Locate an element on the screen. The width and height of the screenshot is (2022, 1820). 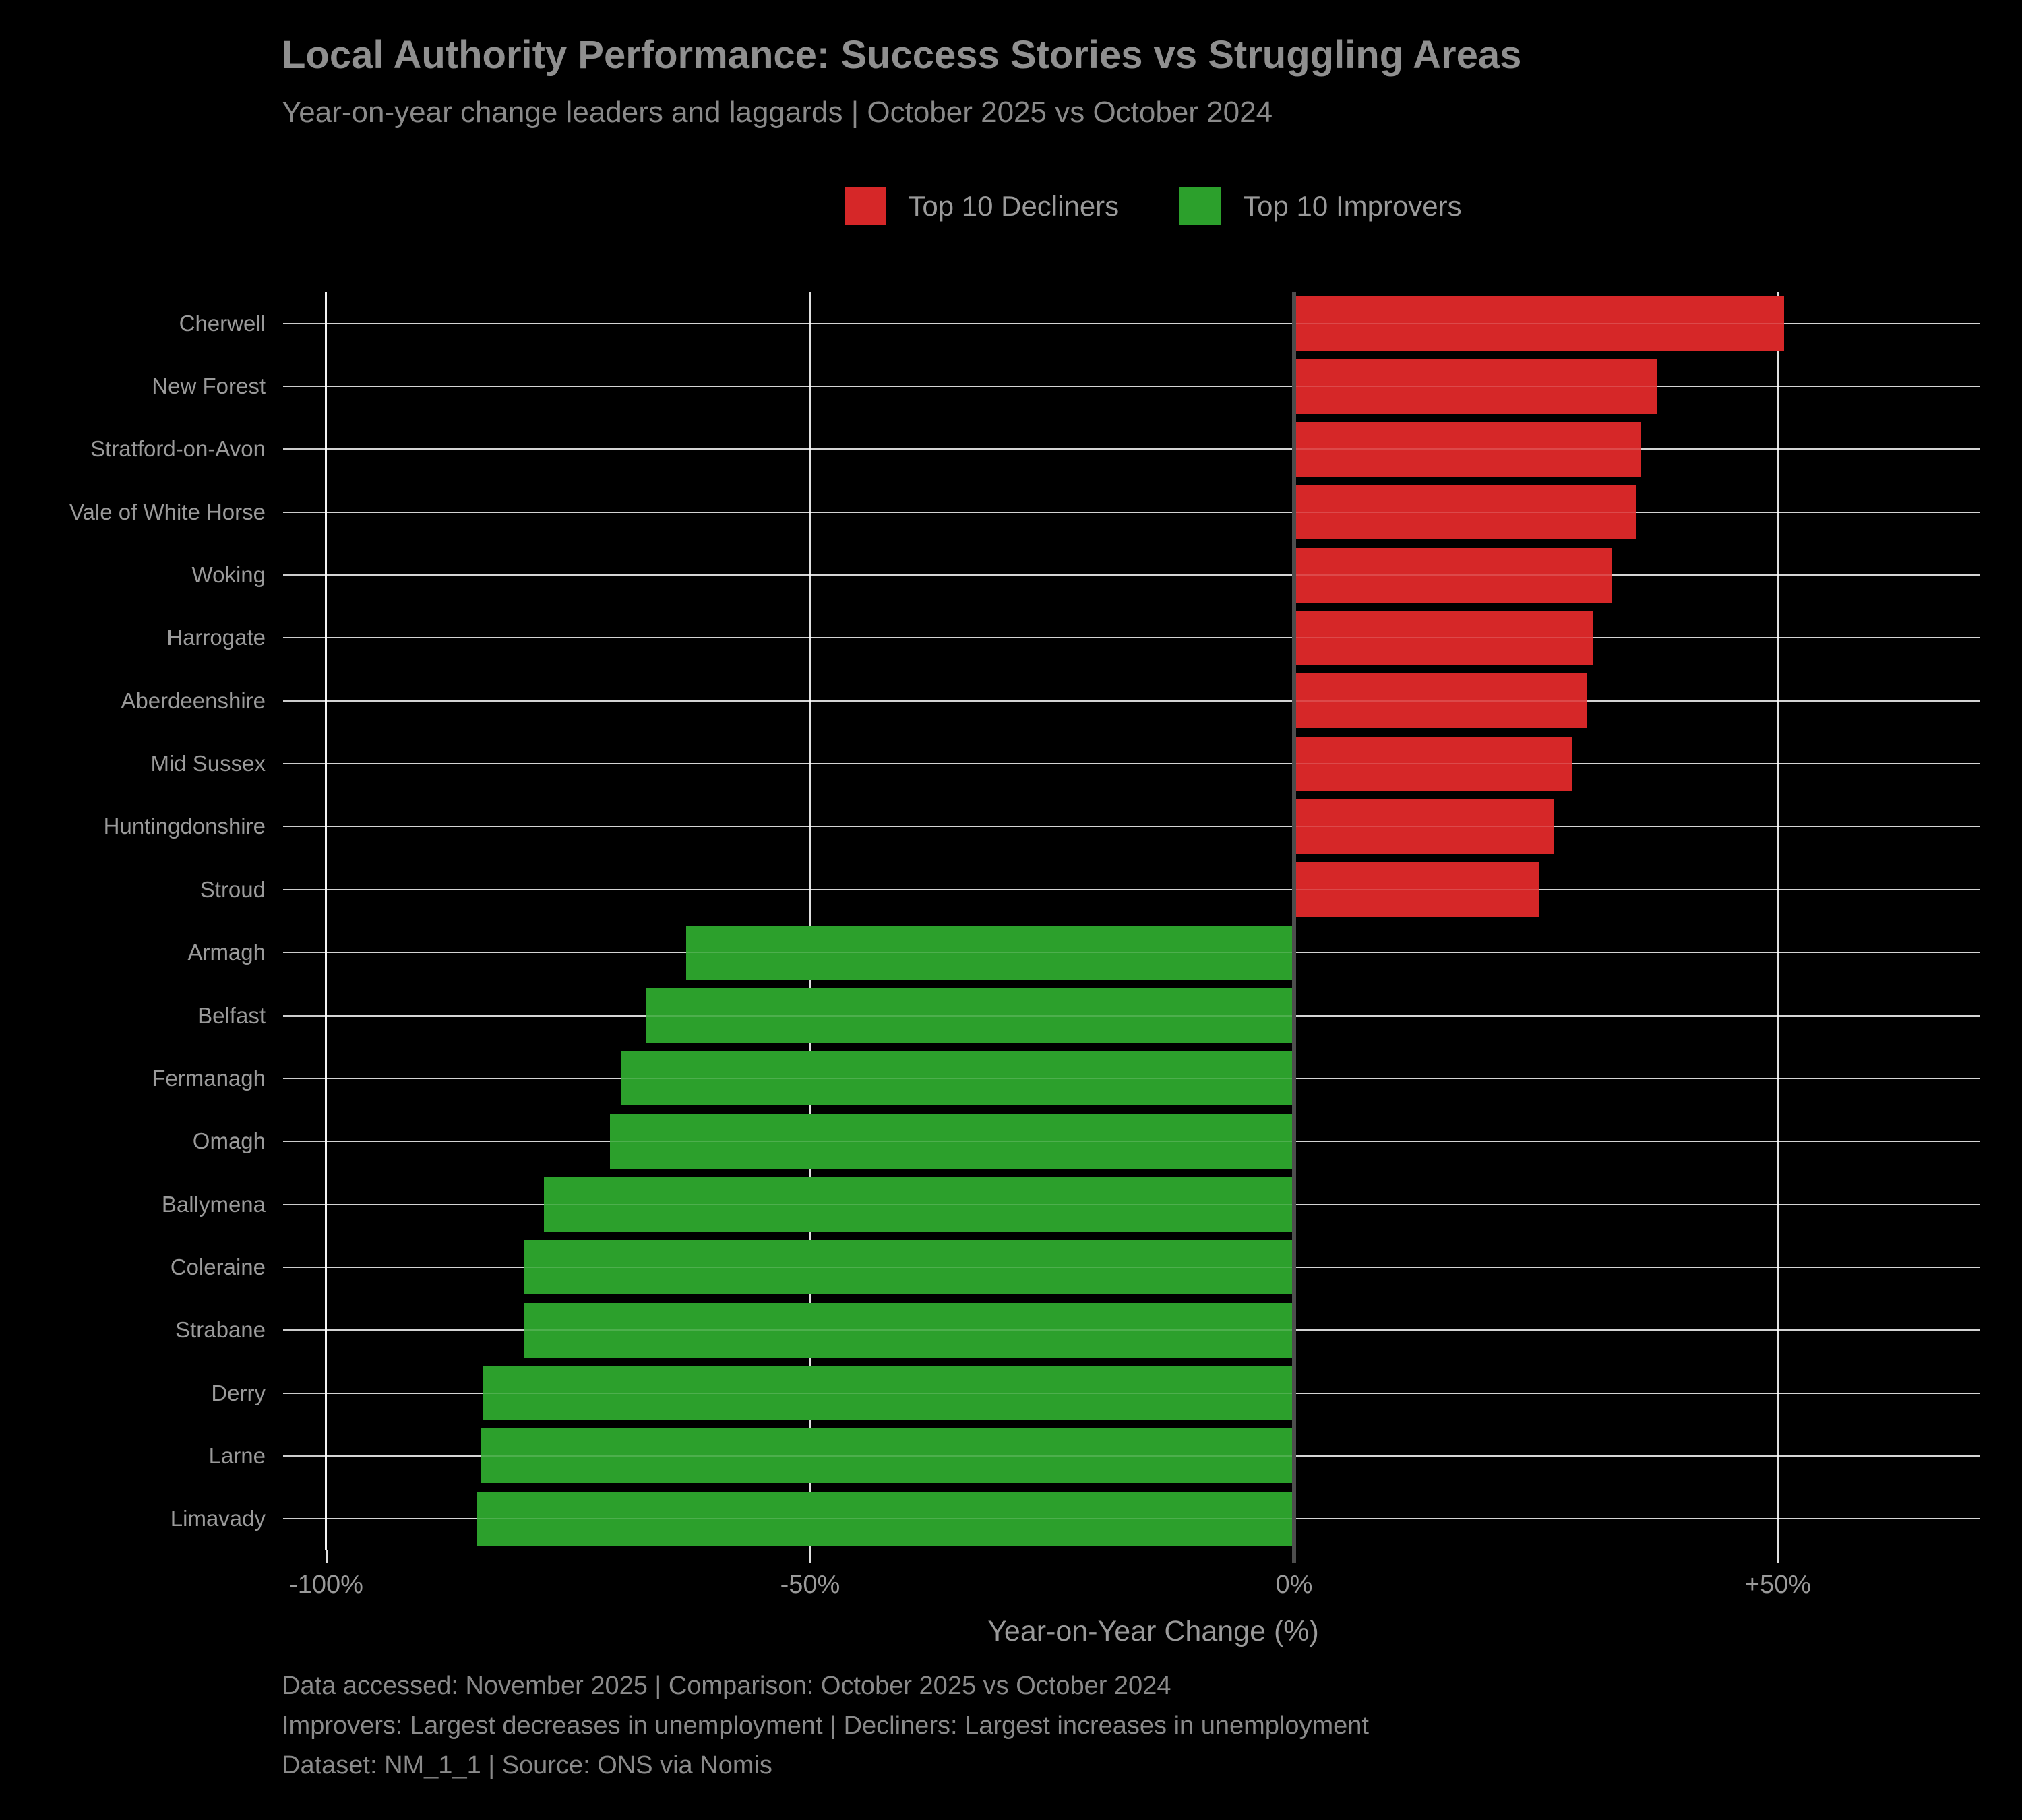
category-label-omagh: Omagh is located at coordinates (229, 1141).